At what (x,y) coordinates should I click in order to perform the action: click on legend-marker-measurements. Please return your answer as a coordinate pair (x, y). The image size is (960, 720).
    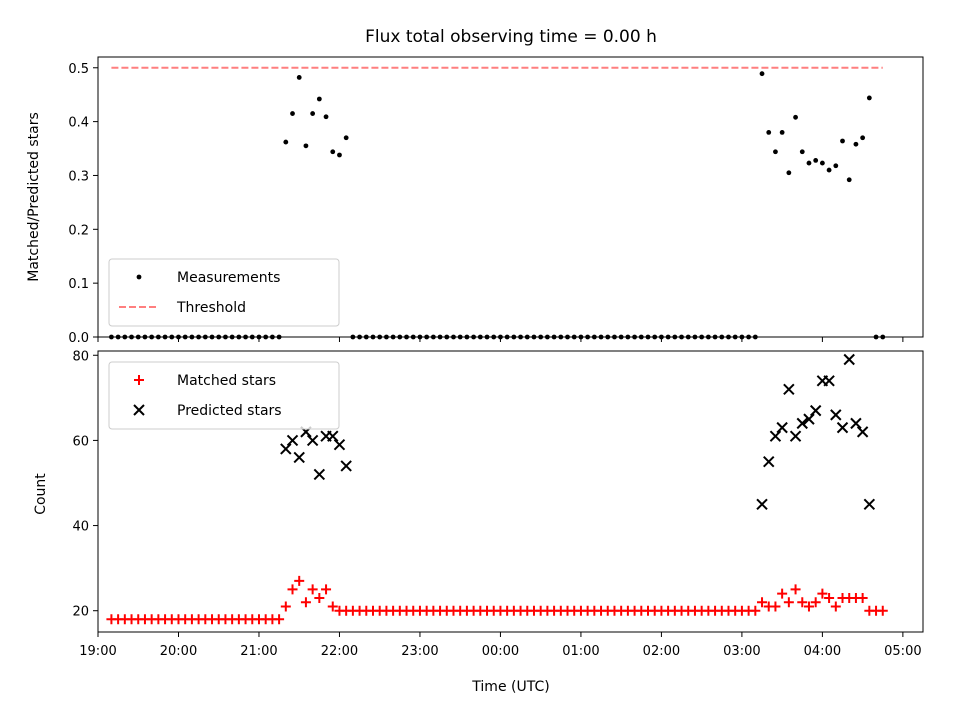
    Looking at the image, I should click on (139, 277).